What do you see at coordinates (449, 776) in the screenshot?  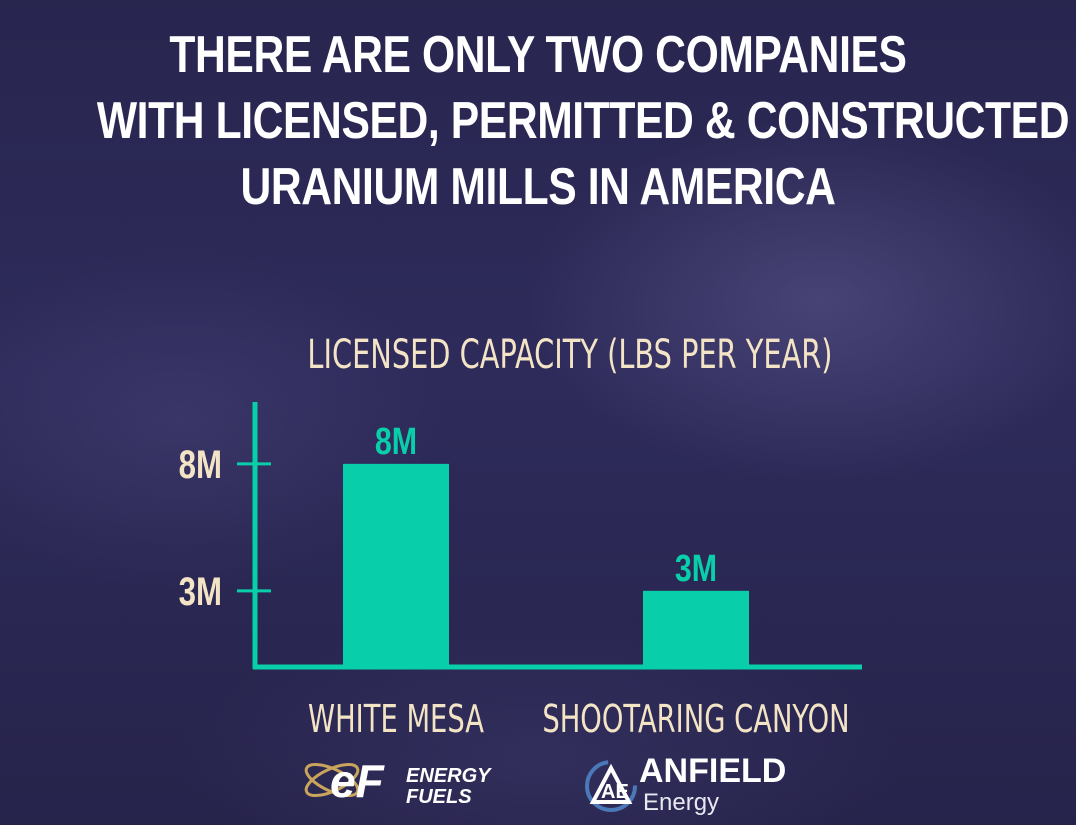 I see `ef-logo-line1: ENERGY` at bounding box center [449, 776].